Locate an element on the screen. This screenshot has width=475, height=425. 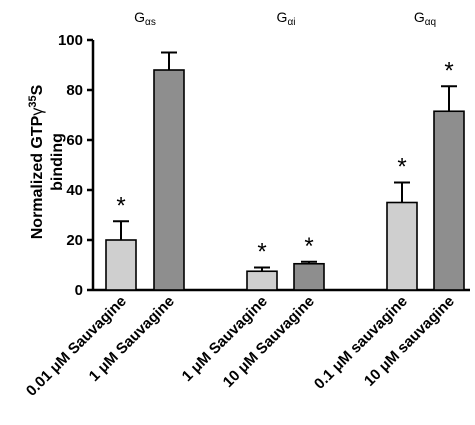
y-tick-label: 80 is located at coordinates (74, 90).